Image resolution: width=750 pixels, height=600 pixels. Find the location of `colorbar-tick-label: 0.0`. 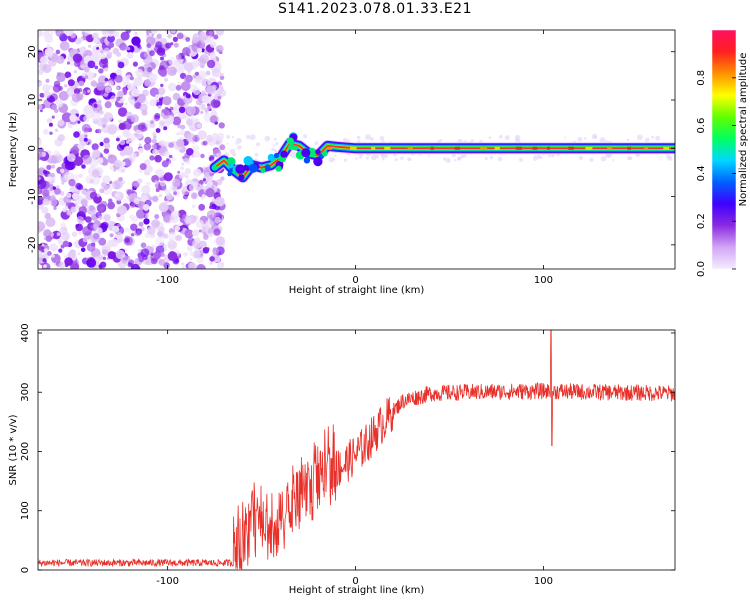

colorbar-tick-label: 0.0 is located at coordinates (701, 269).